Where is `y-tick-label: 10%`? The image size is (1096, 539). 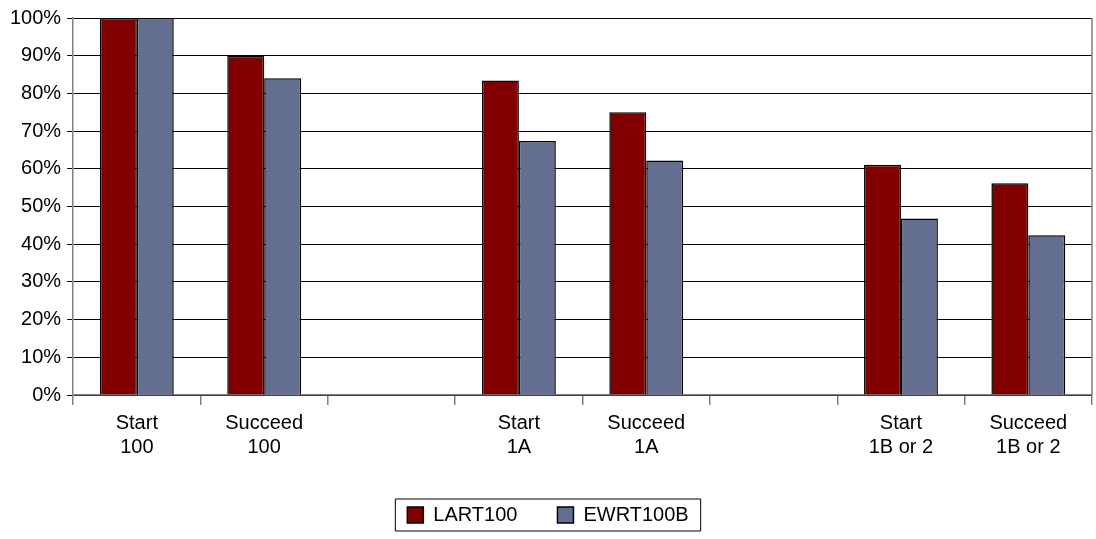
y-tick-label: 10% is located at coordinates (41, 355).